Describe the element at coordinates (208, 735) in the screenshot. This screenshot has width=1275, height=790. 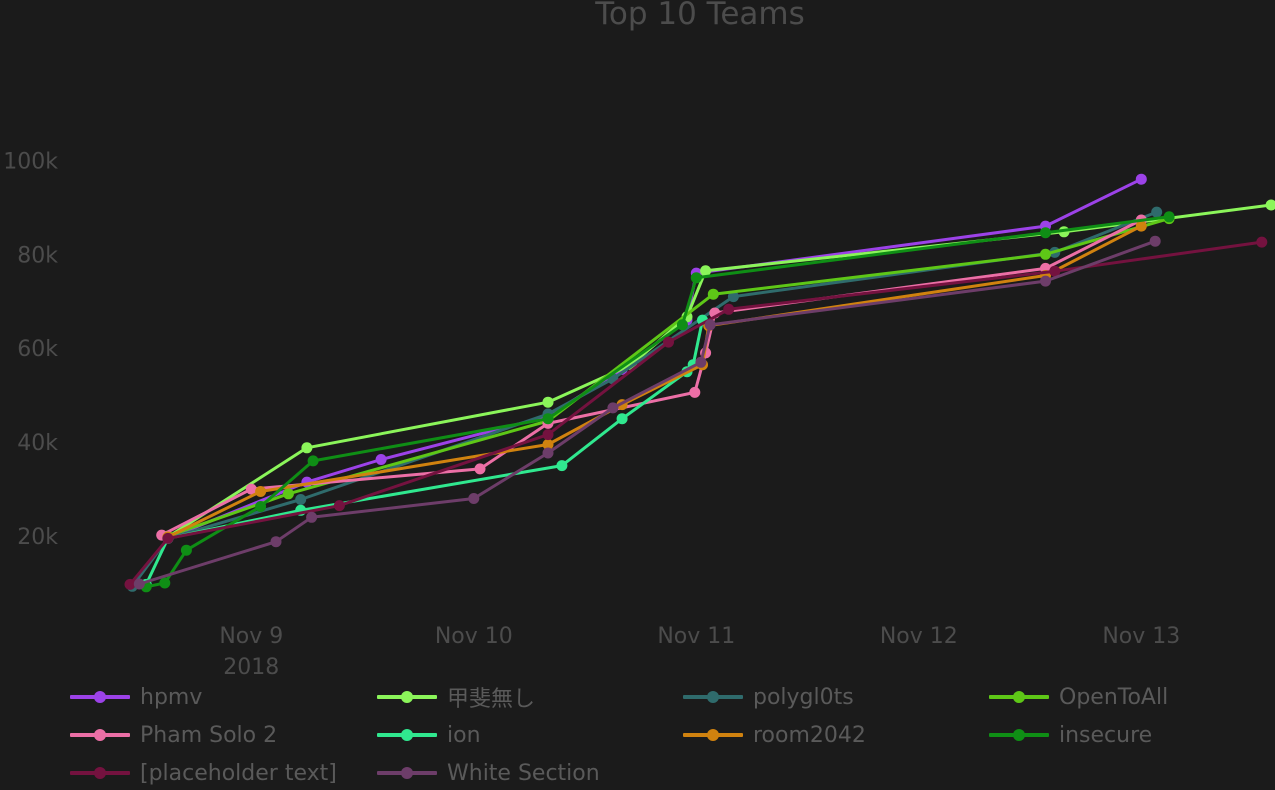
I see `legend-label: Pham Solo 2` at that location.